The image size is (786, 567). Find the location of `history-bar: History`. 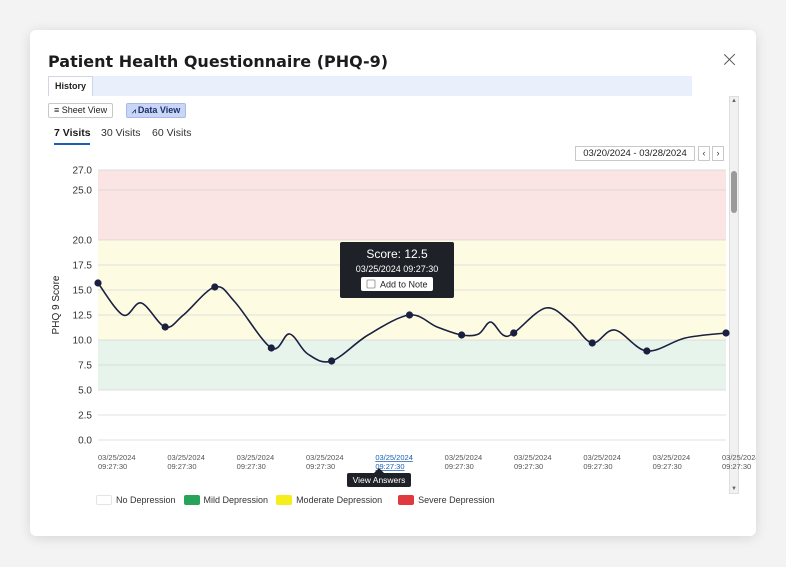

history-bar: History is located at coordinates (370, 86).